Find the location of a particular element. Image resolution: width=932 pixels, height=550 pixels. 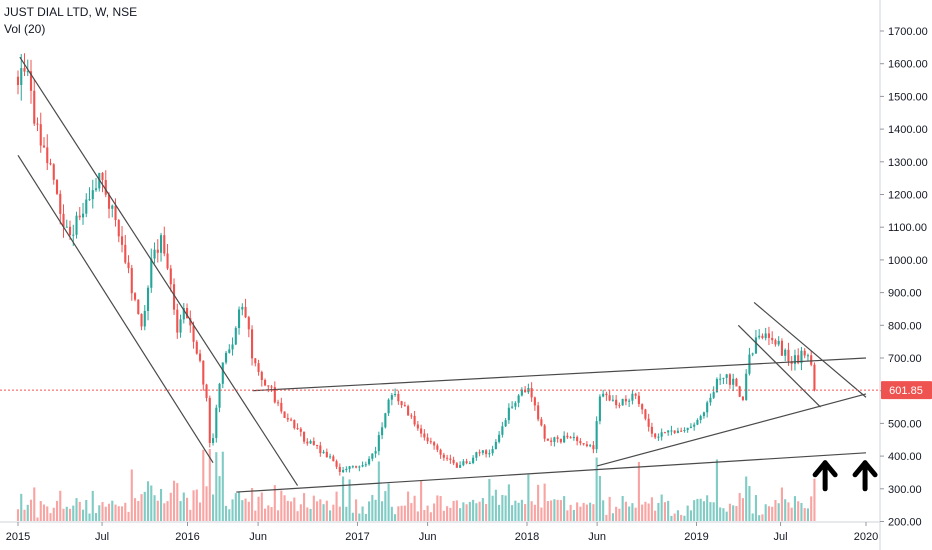

time-axis: 2015 Jul 2016 Jun 2017 Jun 2018 Jun 2019 Jul 2020 is located at coordinates (442, 532).